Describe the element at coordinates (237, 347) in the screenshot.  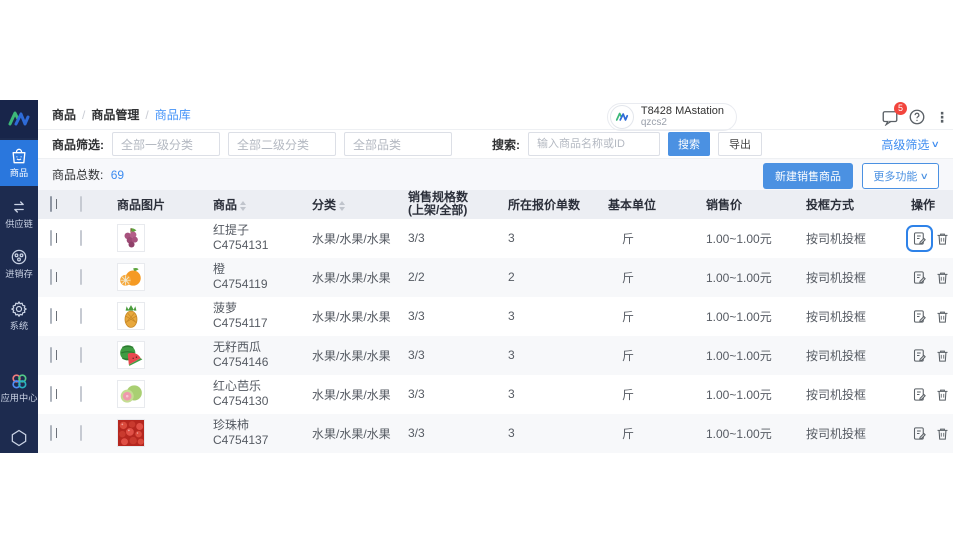
I see `product-name: 无籽西瓜` at that location.